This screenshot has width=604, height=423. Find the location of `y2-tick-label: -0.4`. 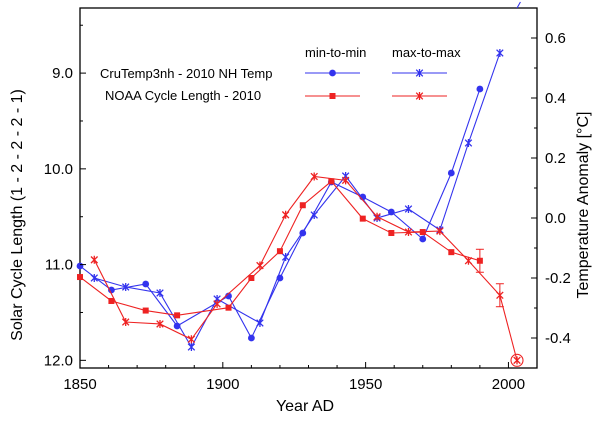

y2-tick-label: -0.4 is located at coordinates (558, 338).